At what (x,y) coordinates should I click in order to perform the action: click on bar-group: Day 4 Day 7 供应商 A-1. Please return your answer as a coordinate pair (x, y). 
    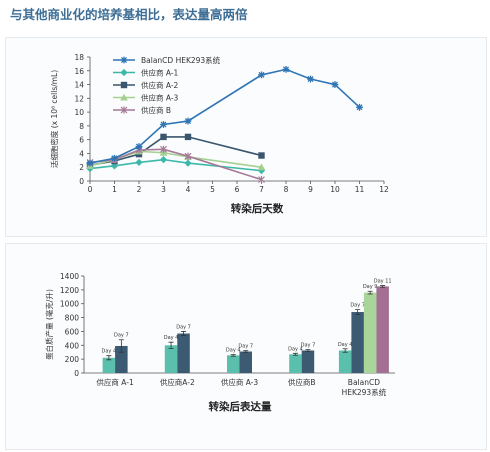
    Looking at the image, I should click on (115, 360).